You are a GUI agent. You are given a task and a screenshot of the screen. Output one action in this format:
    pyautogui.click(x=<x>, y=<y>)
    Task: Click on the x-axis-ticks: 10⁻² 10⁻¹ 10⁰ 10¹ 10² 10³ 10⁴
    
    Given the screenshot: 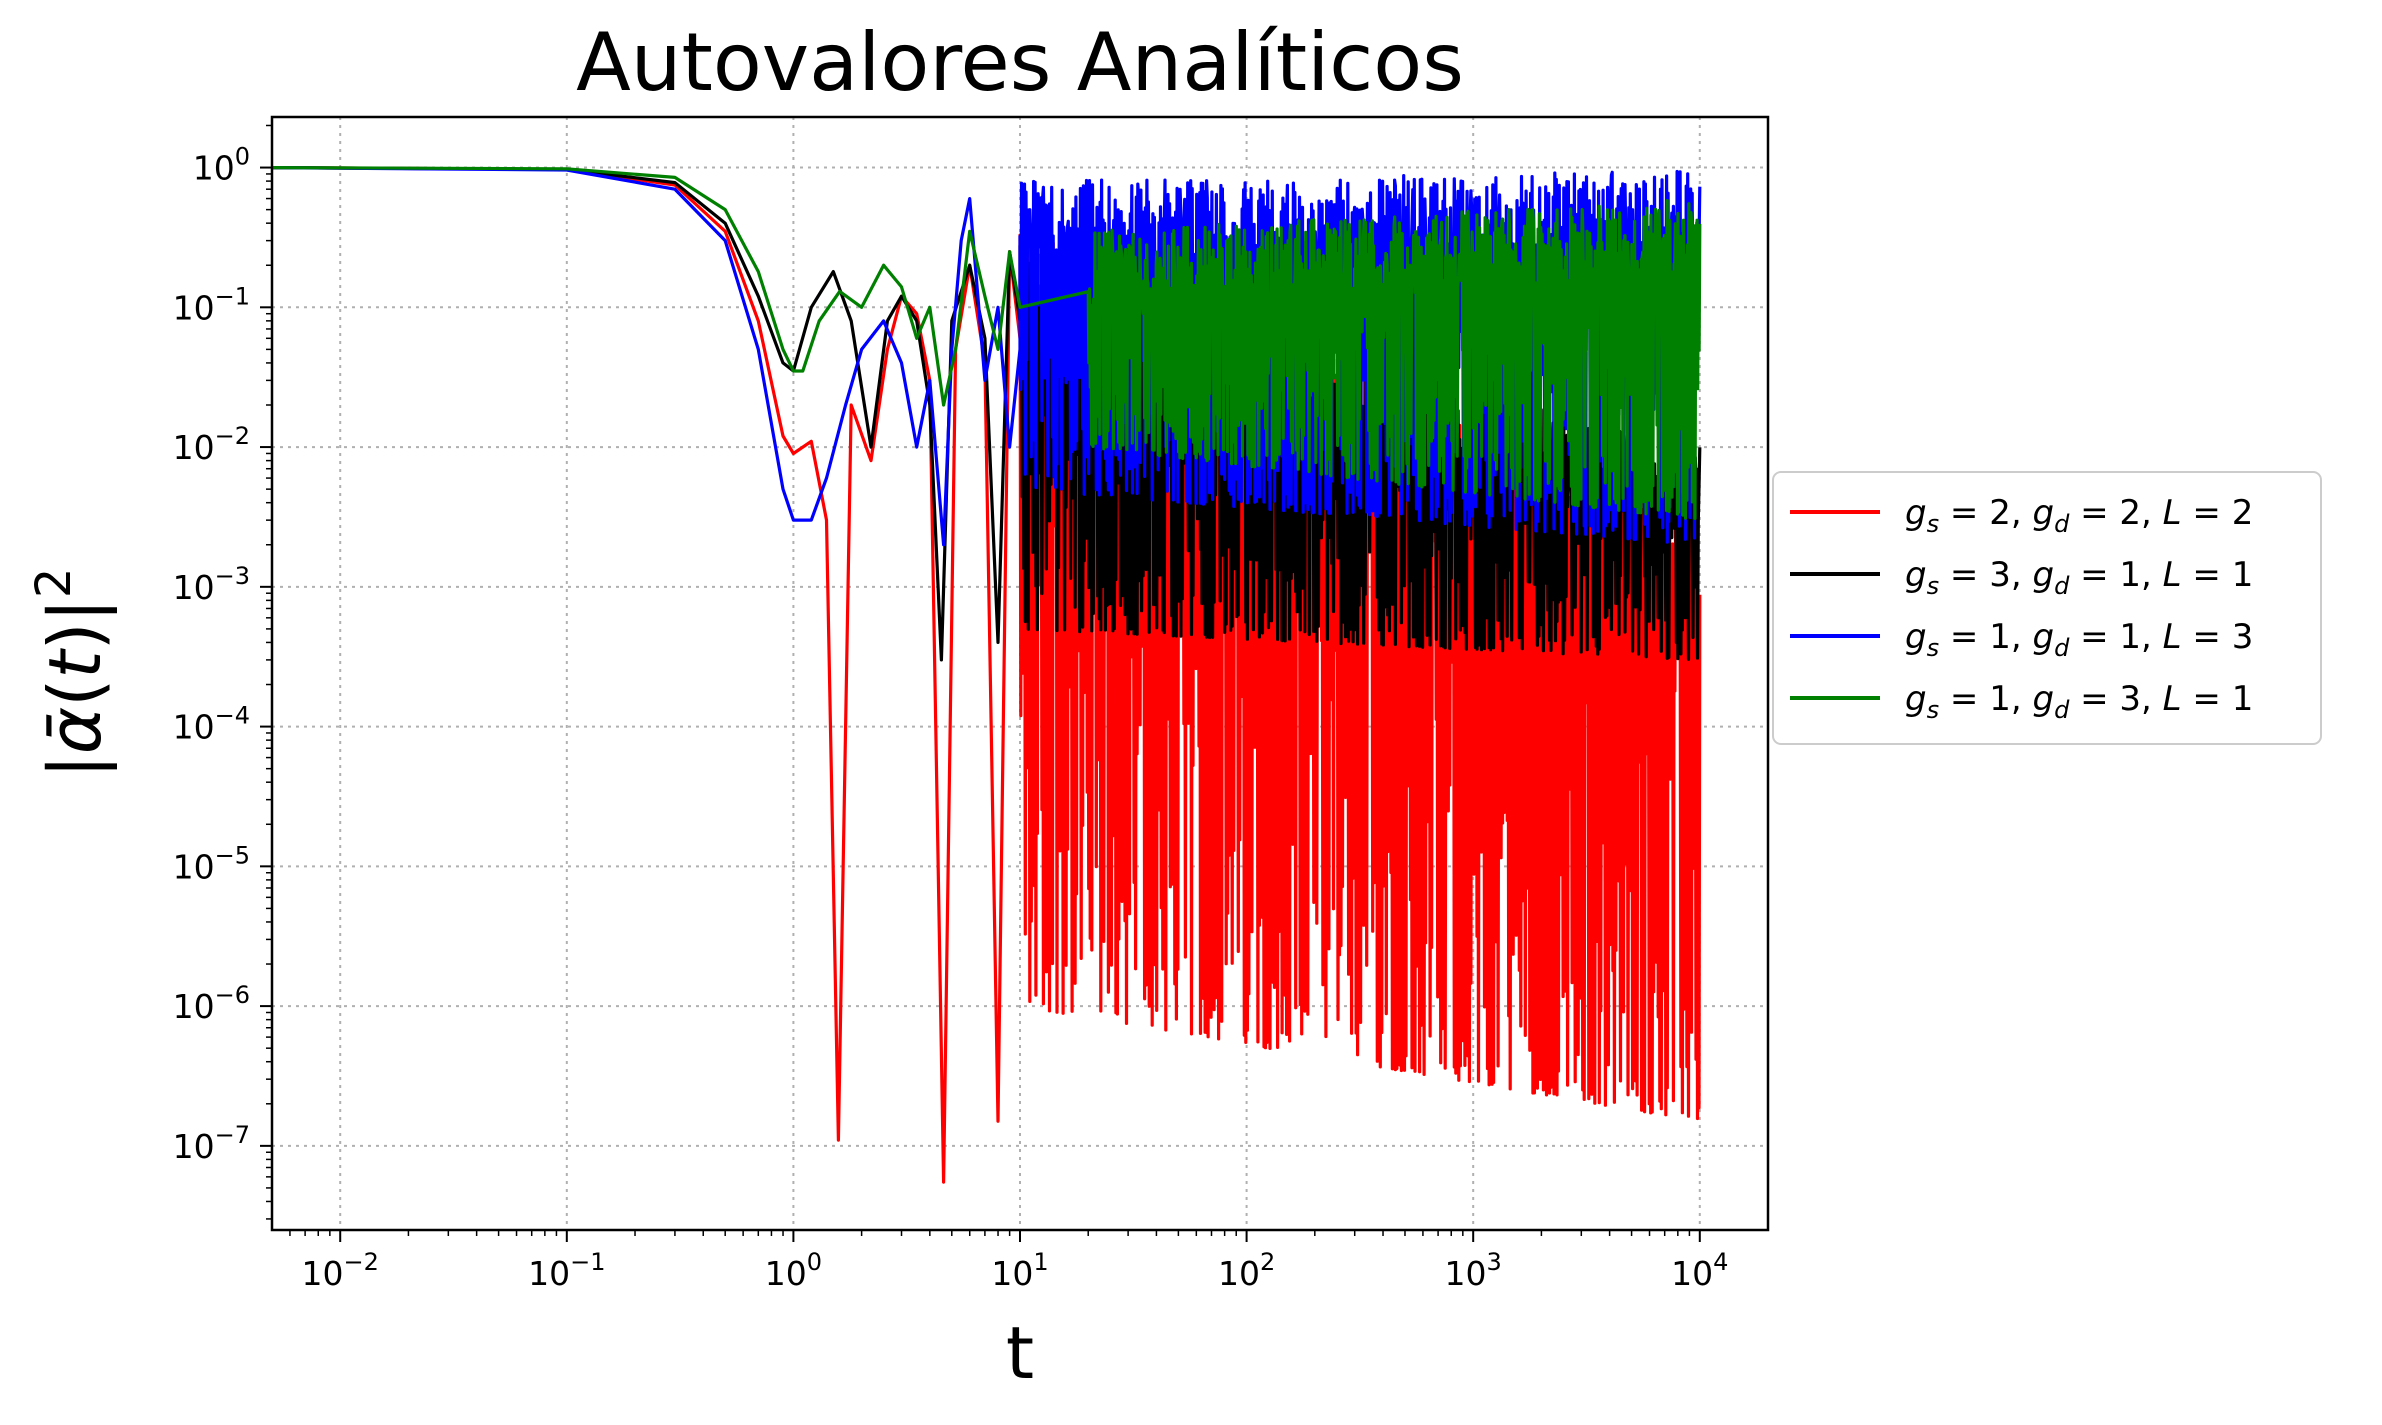 What is the action you would take?
    pyautogui.click(x=1008, y=1261)
    